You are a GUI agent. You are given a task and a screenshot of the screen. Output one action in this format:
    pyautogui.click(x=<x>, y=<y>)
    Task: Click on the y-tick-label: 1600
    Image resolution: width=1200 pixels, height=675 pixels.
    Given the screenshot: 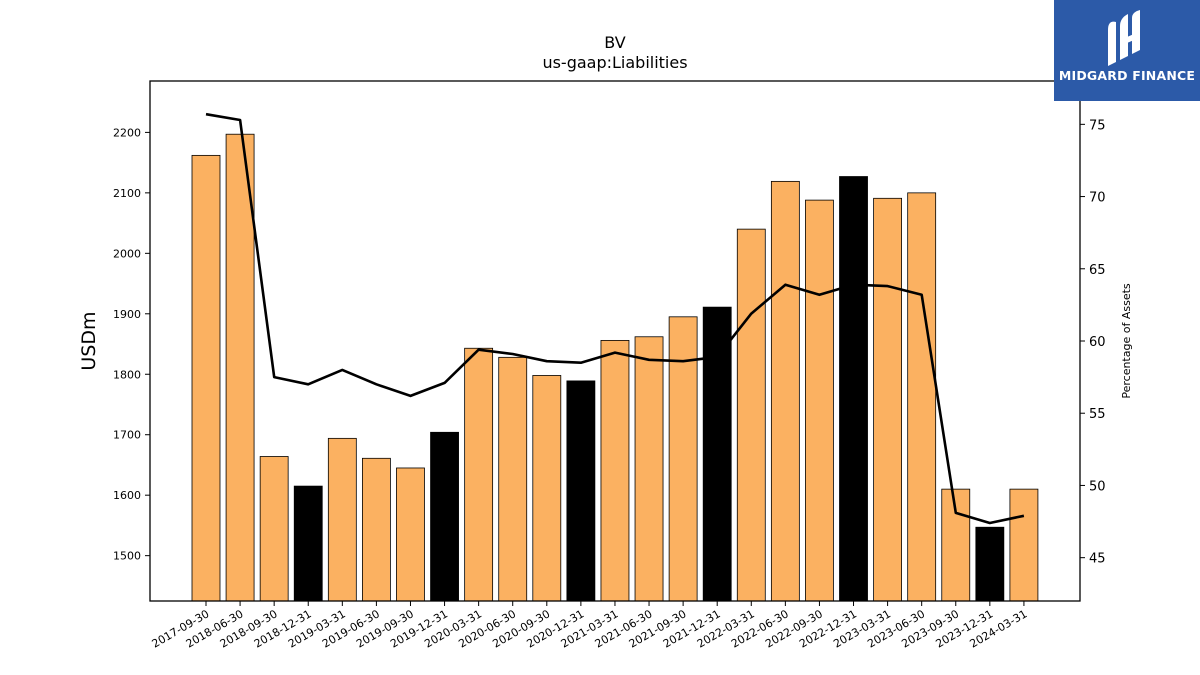 What is the action you would take?
    pyautogui.click(x=127, y=495)
    